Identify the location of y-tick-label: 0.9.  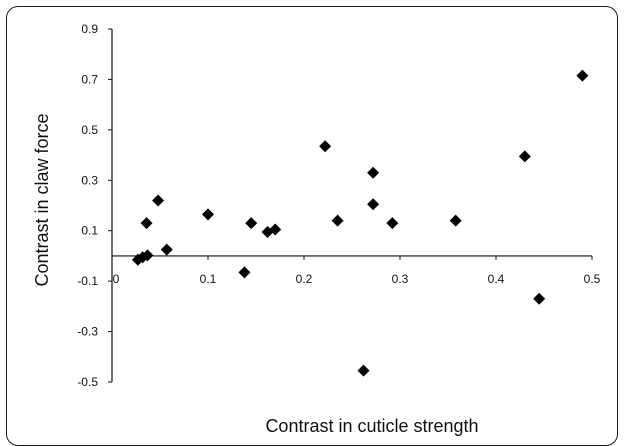
(89, 29).